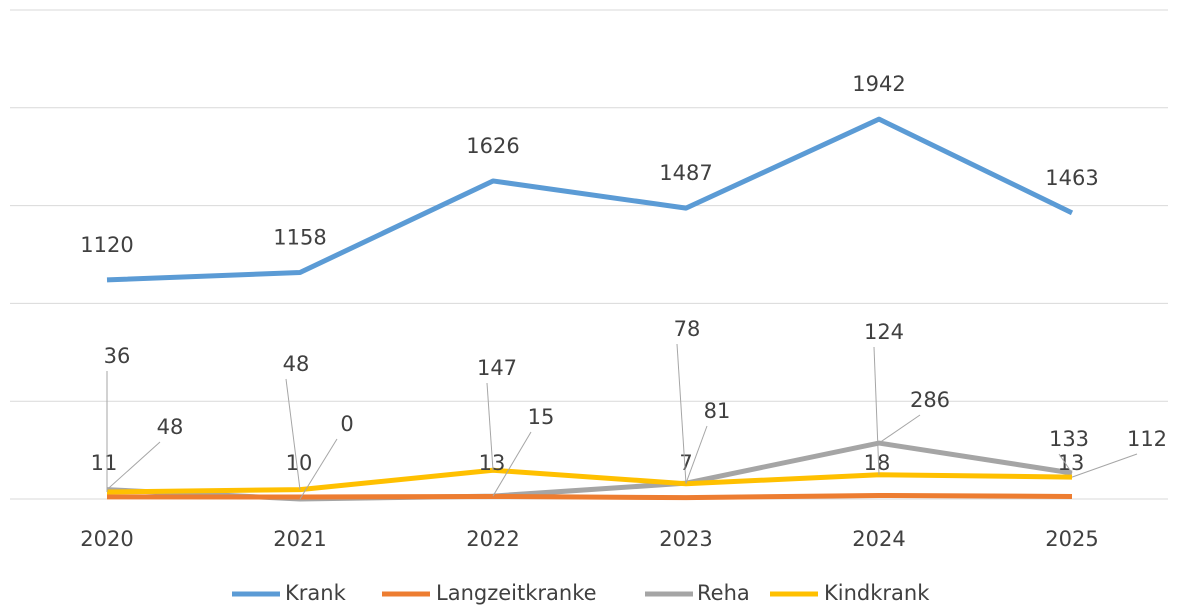  What do you see at coordinates (299, 237) in the screenshot?
I see `data-label: 1158` at bounding box center [299, 237].